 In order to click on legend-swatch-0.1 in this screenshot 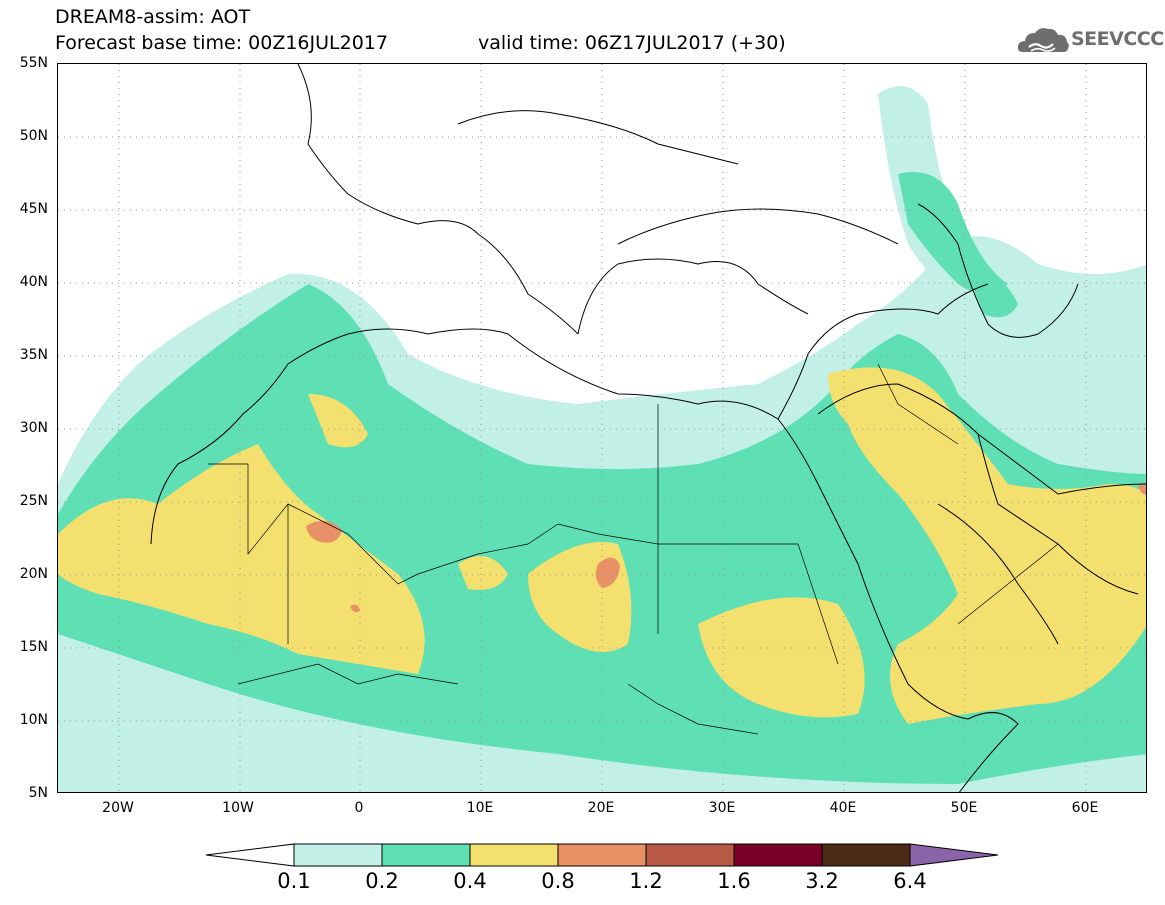, I will do `click(338, 855)`.